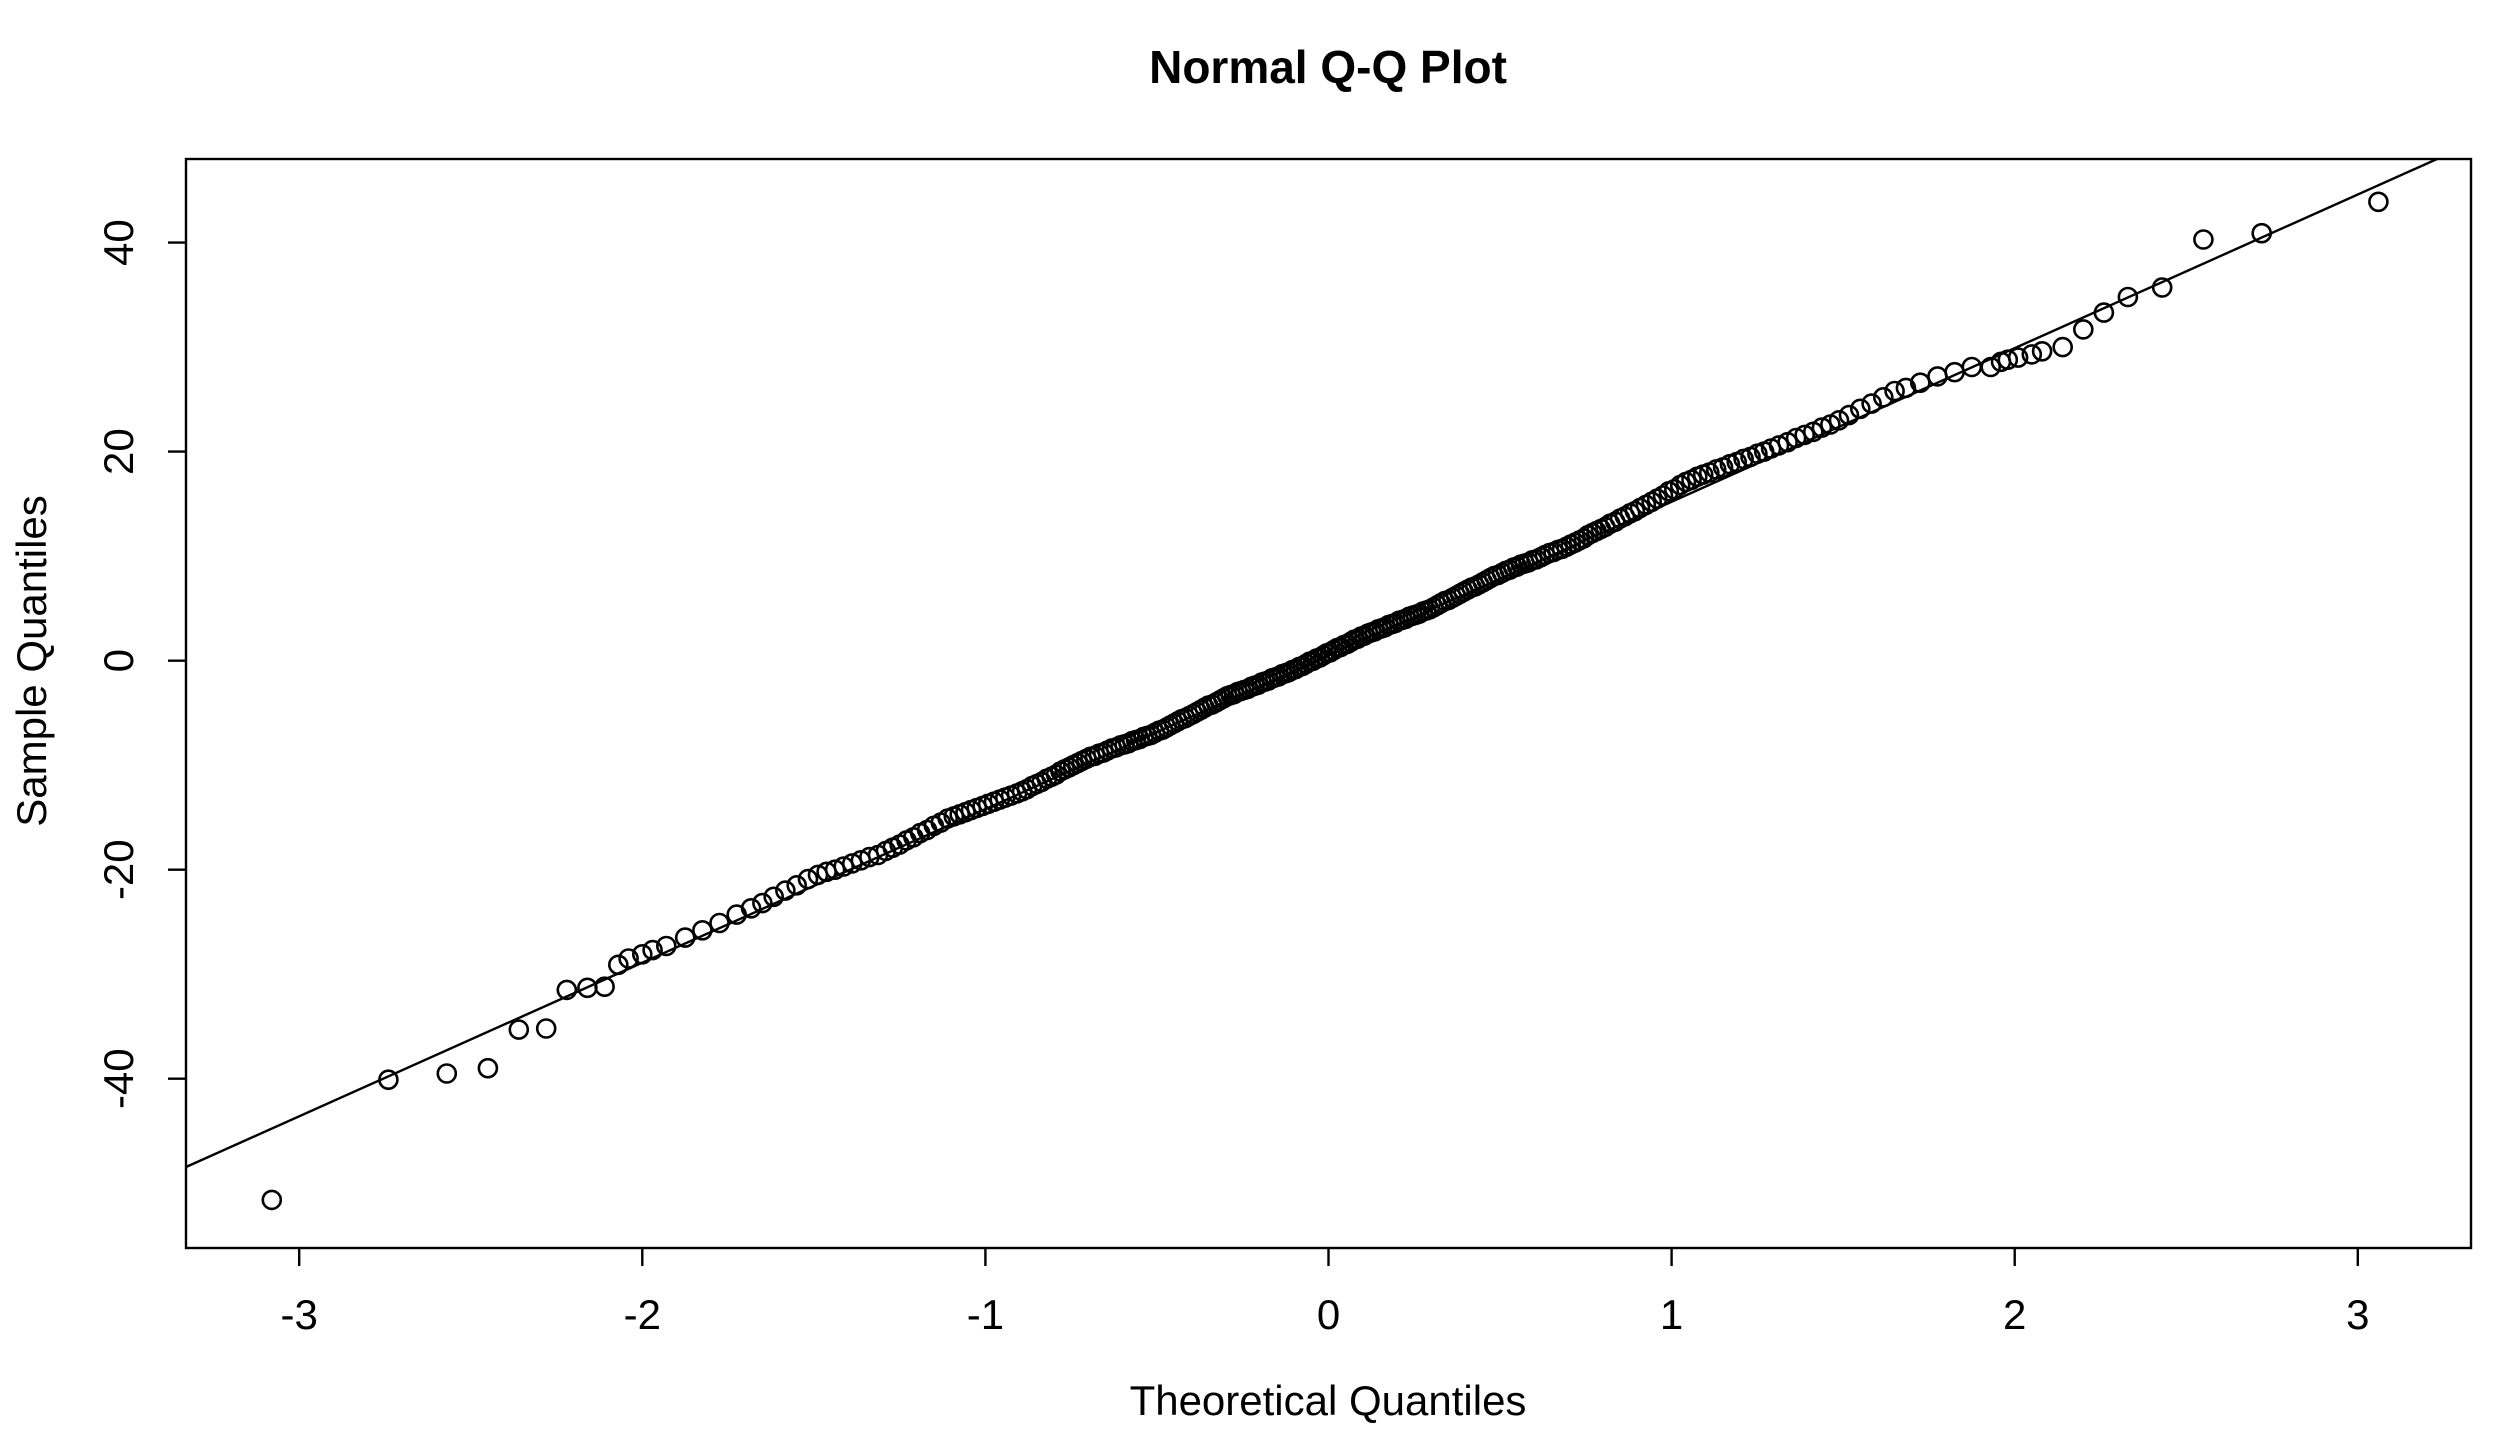 The image size is (2508, 1440). I want to click on x-axis-label: Theoretical Quantiles, so click(1328, 1400).